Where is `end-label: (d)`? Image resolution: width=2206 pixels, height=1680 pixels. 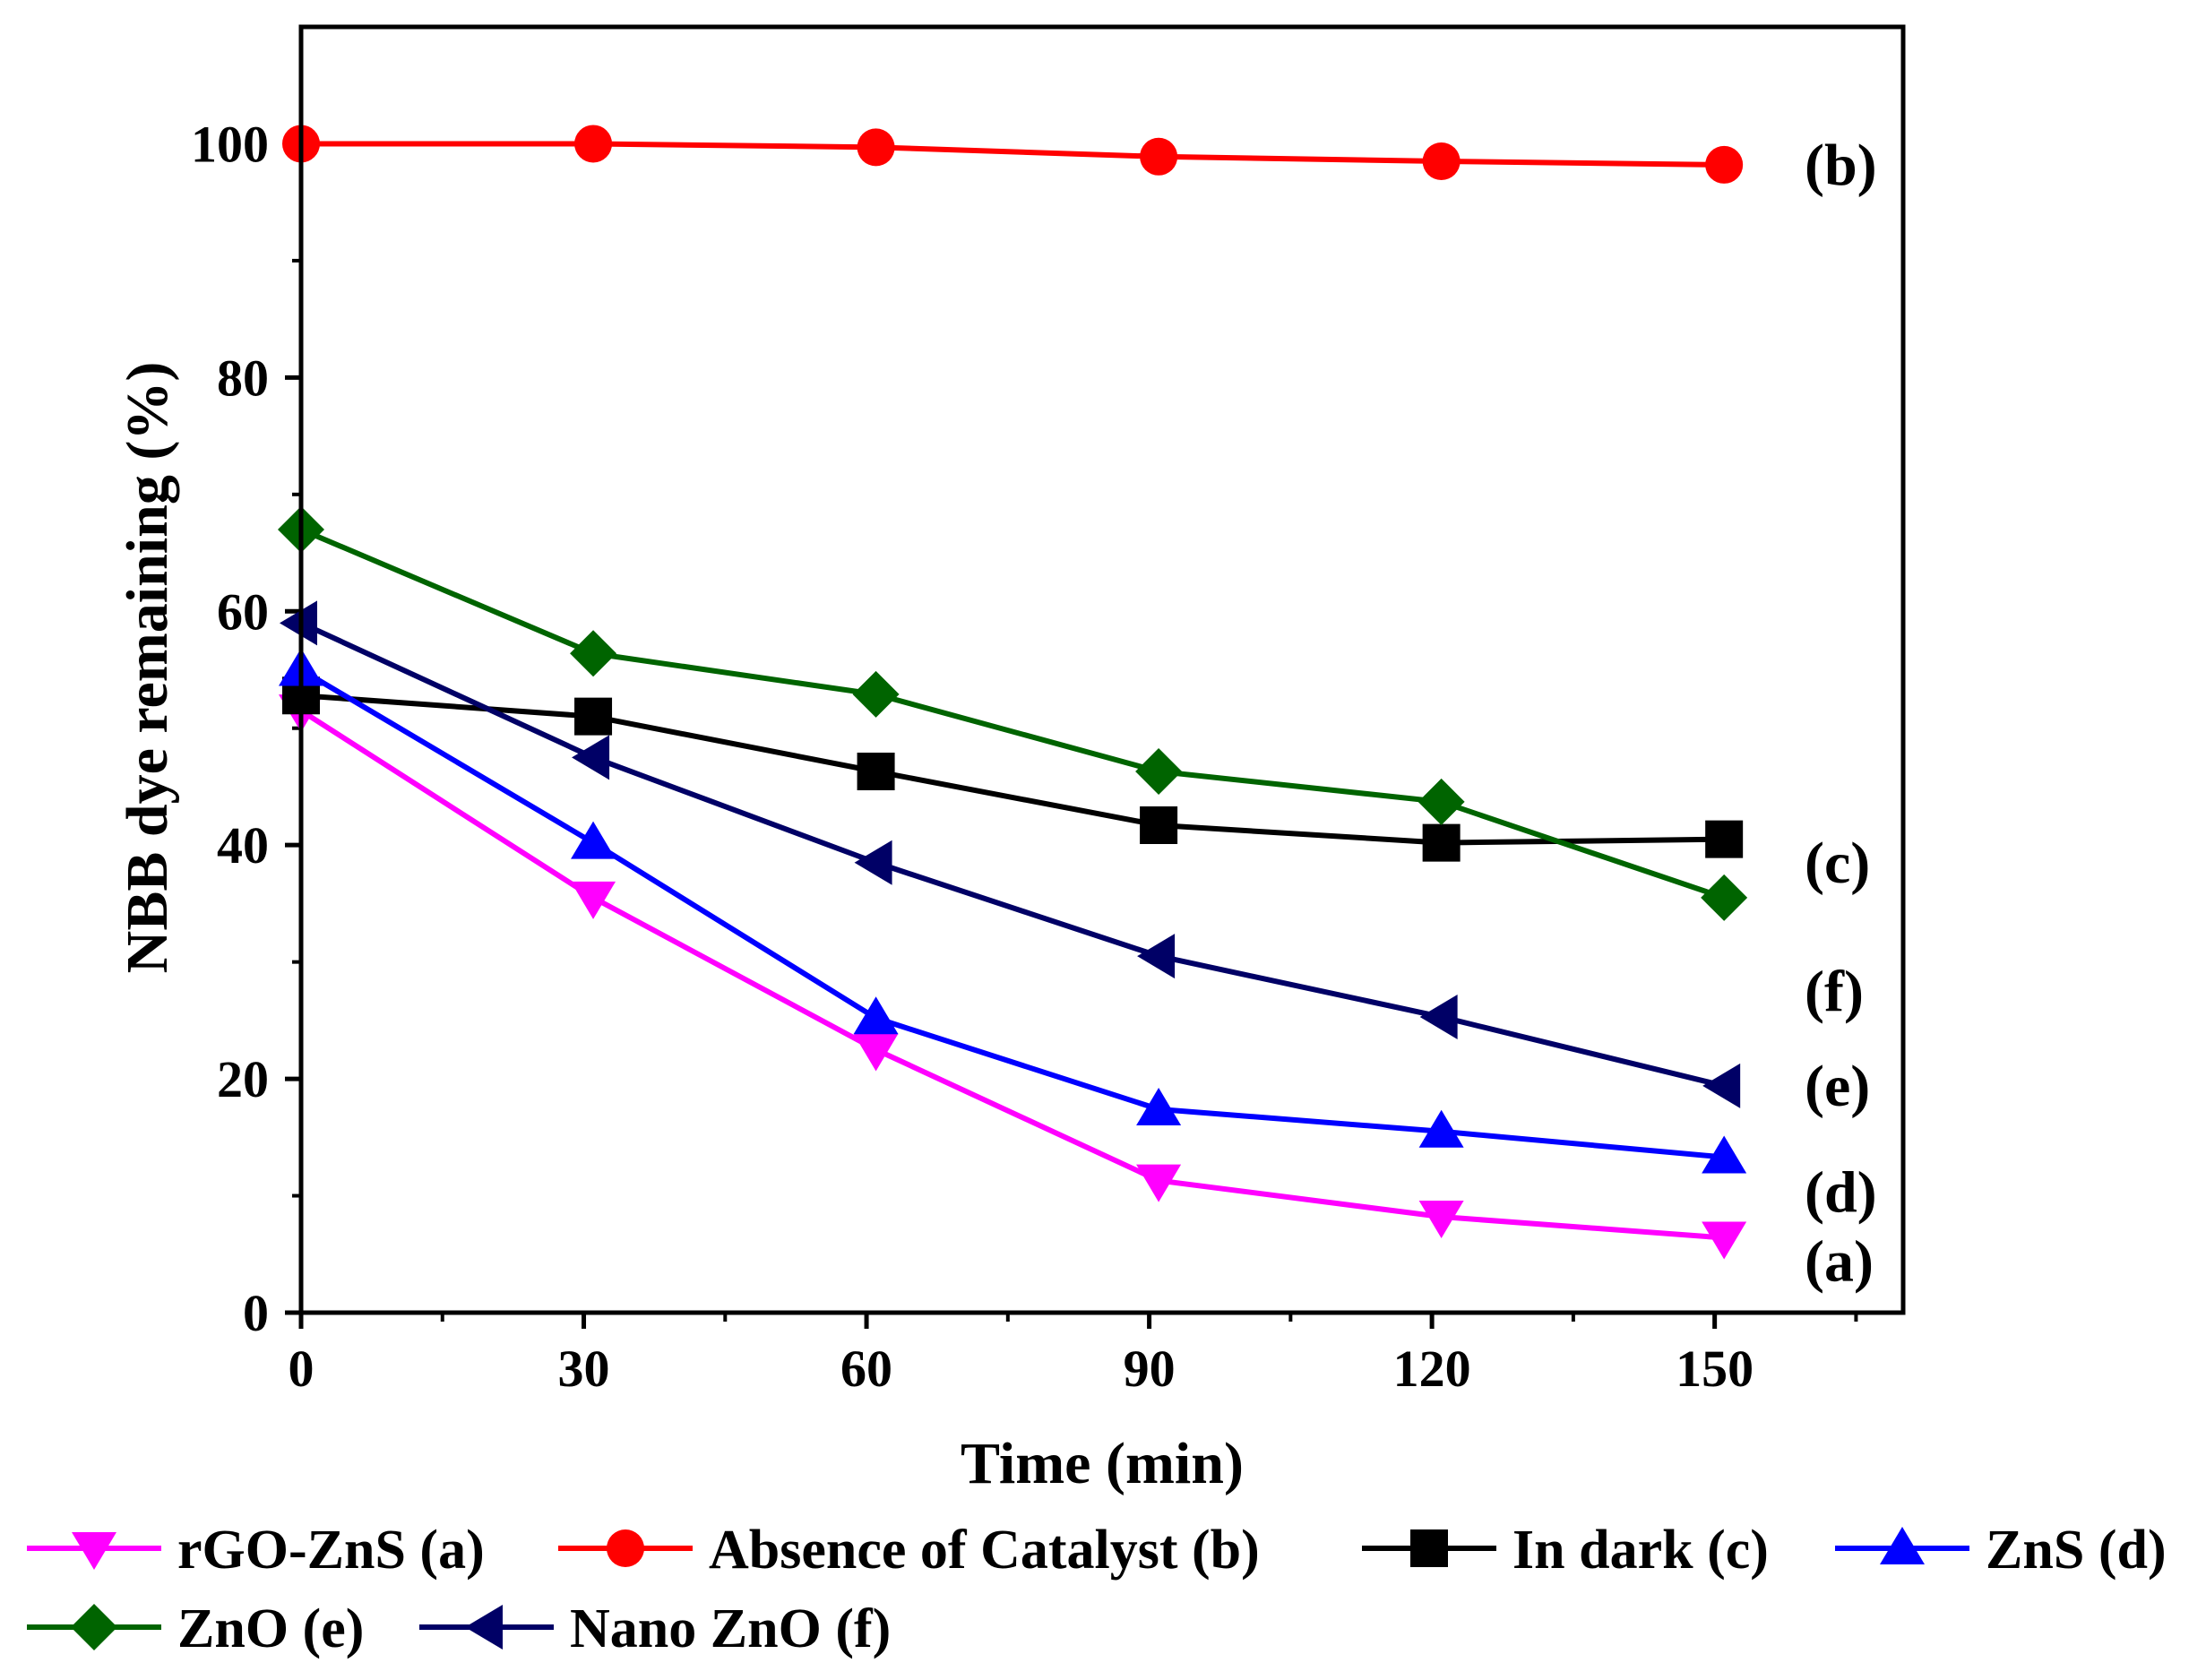
end-label: (d) is located at coordinates (1841, 1193).